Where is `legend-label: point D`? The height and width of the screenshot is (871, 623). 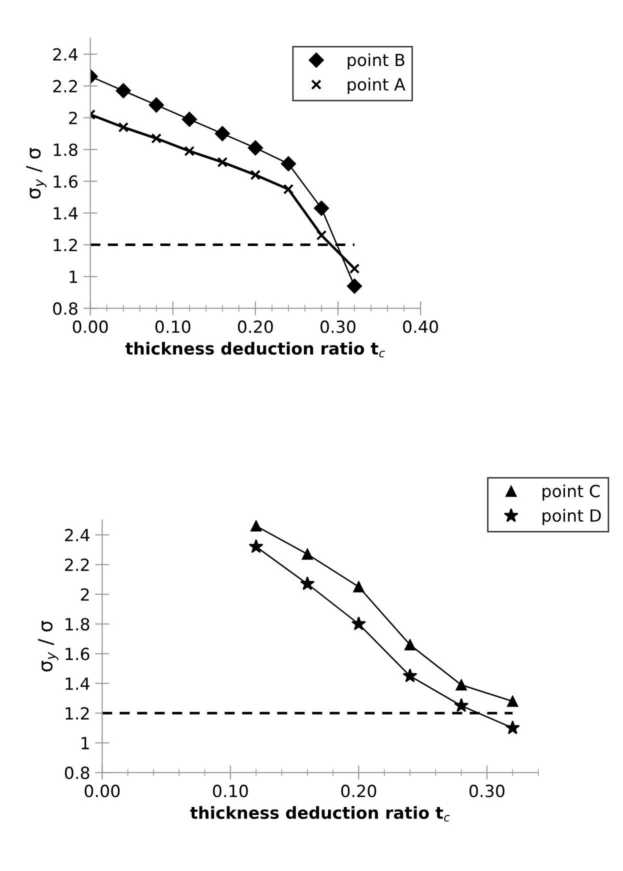
legend-label: point D is located at coordinates (571, 517).